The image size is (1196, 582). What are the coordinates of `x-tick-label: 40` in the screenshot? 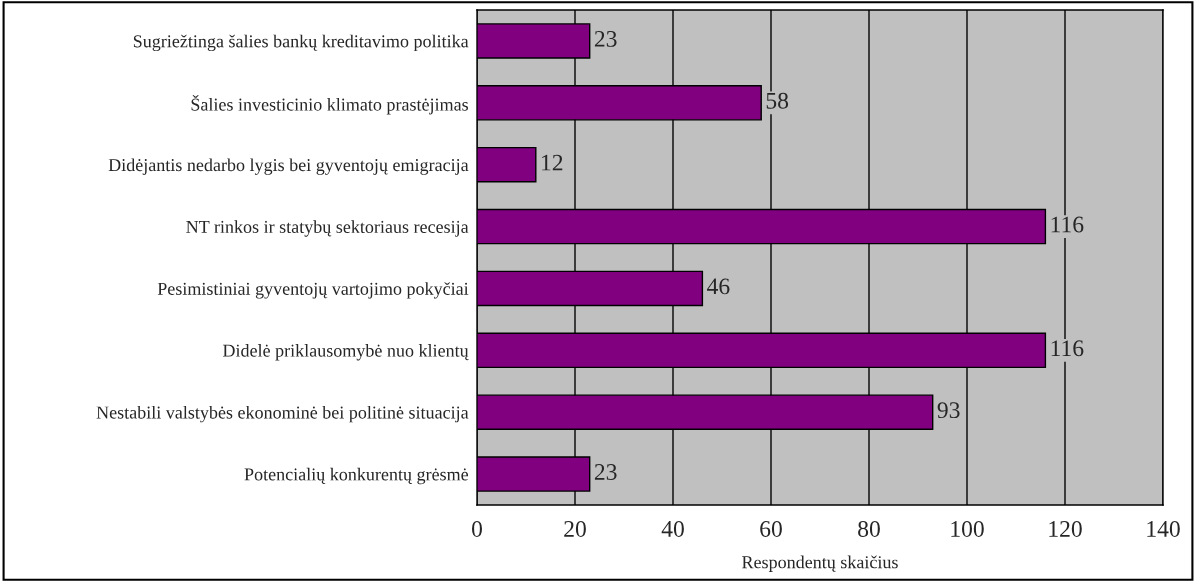 It's located at (672, 528).